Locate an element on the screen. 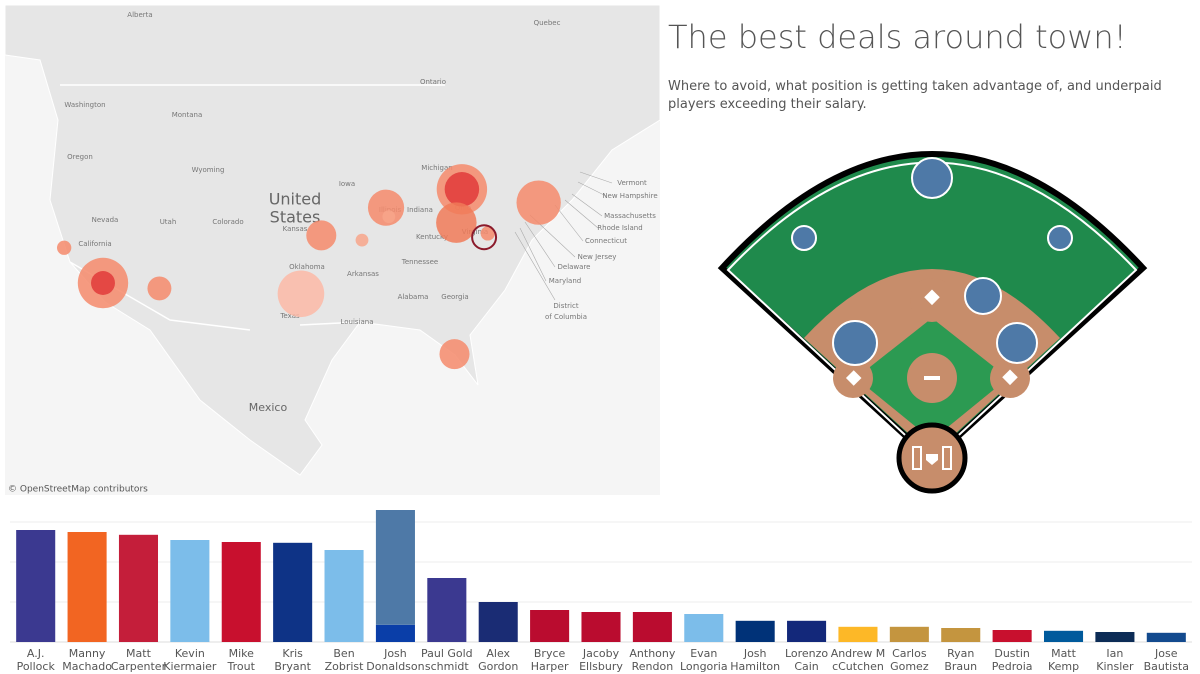 The width and height of the screenshot is (1200, 674). x-tick-label: Mike is located at coordinates (242, 653).